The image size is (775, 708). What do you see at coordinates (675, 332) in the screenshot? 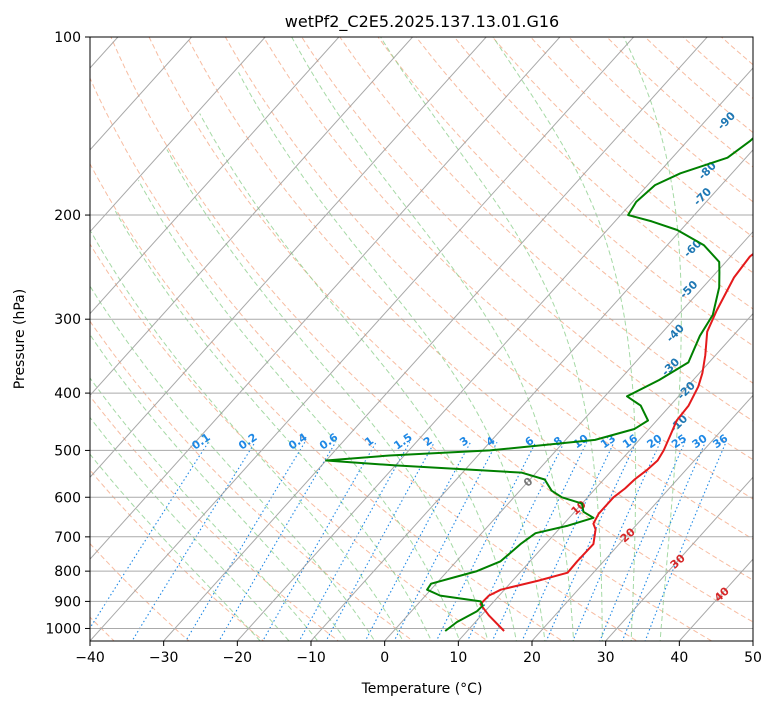
I see `adiabat-label: -40` at bounding box center [675, 332].